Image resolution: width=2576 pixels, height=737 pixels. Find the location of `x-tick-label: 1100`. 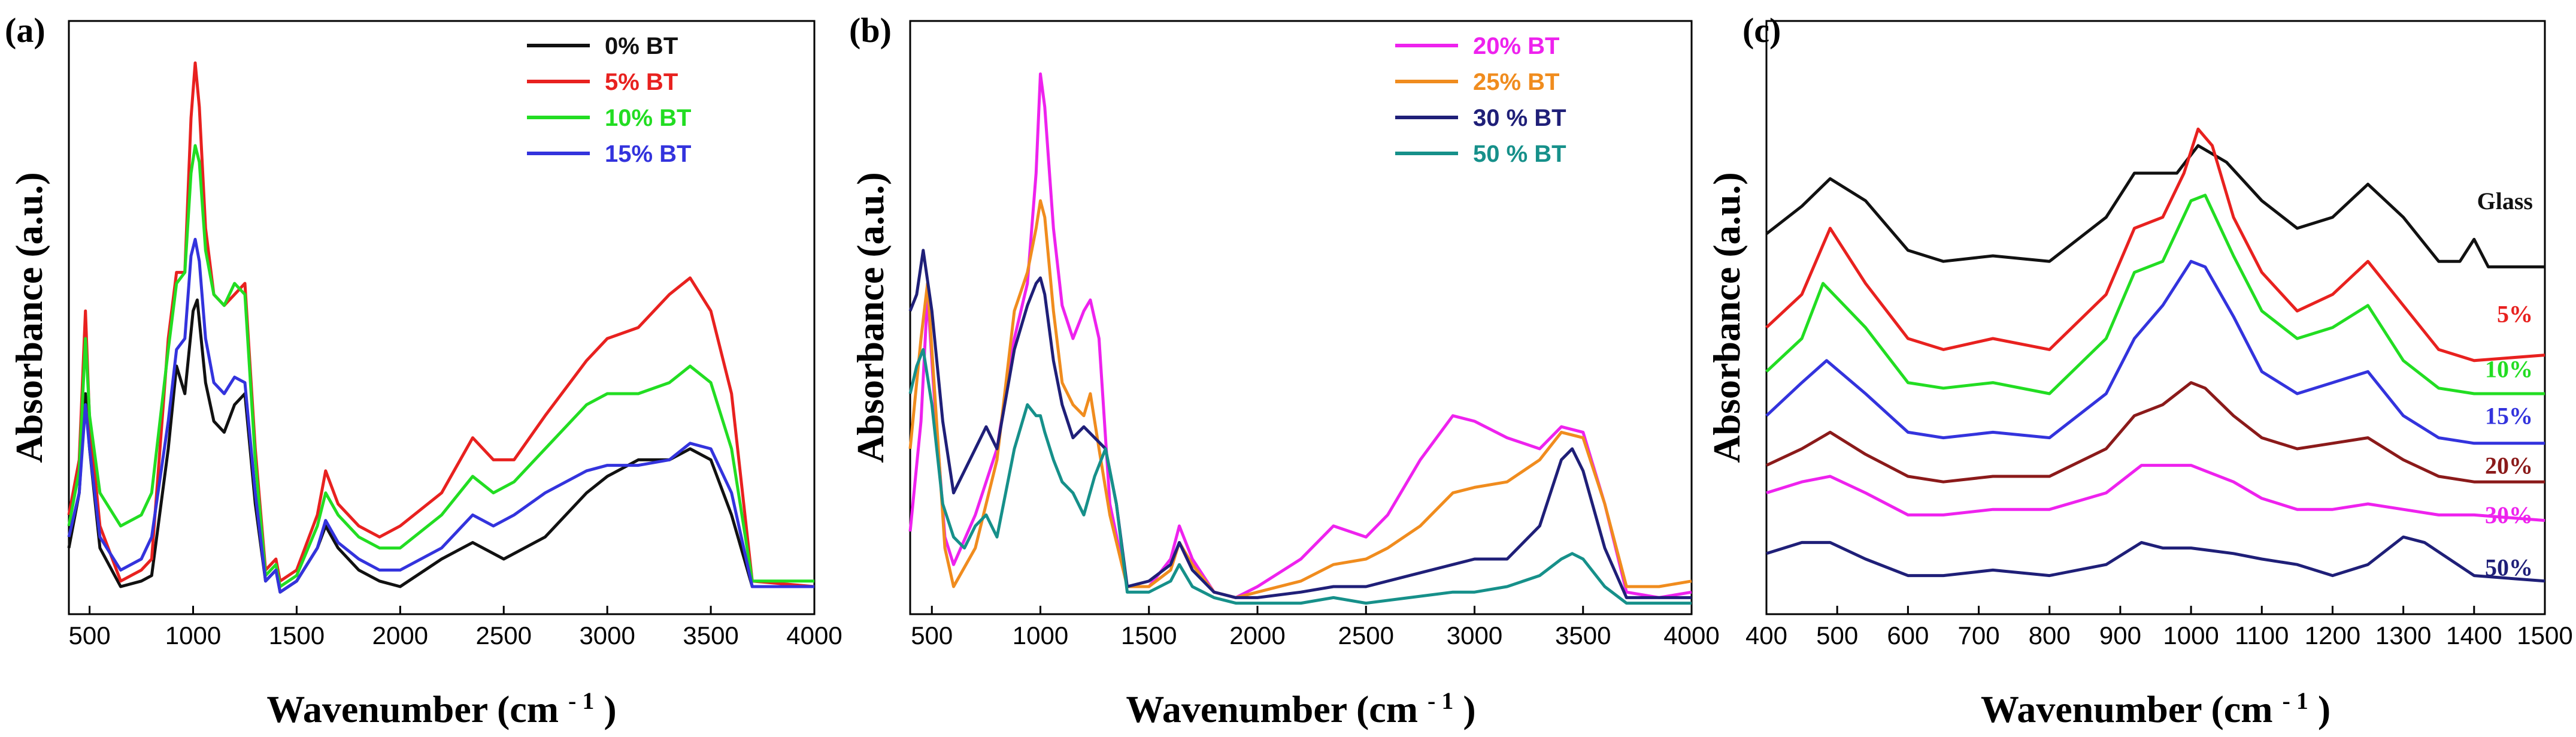

x-tick-label: 1100 is located at coordinates (2262, 635).